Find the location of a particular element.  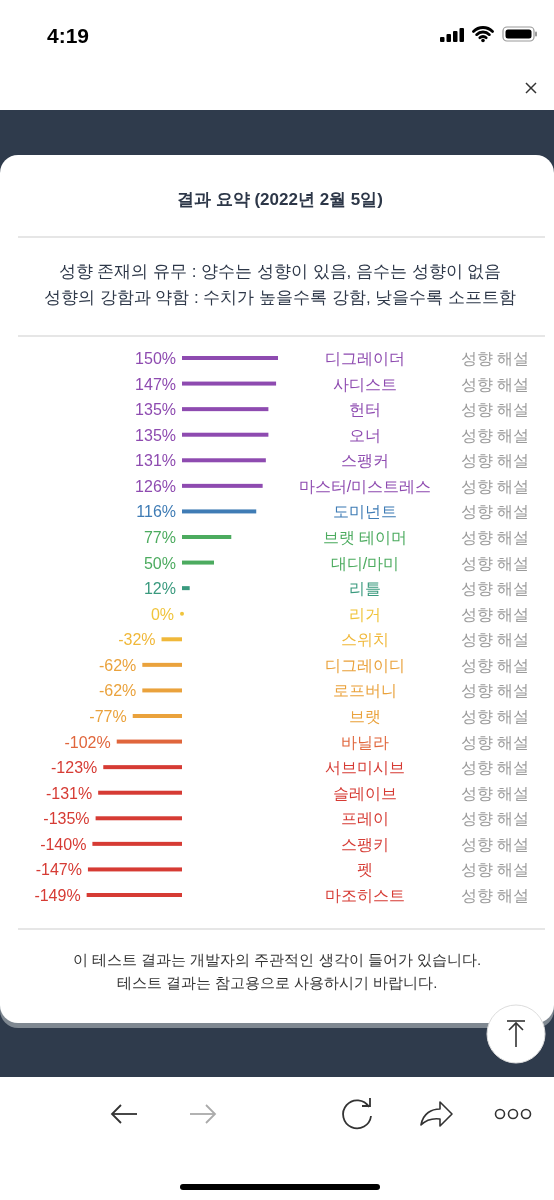

value-label: -131% is located at coordinates (69, 793).